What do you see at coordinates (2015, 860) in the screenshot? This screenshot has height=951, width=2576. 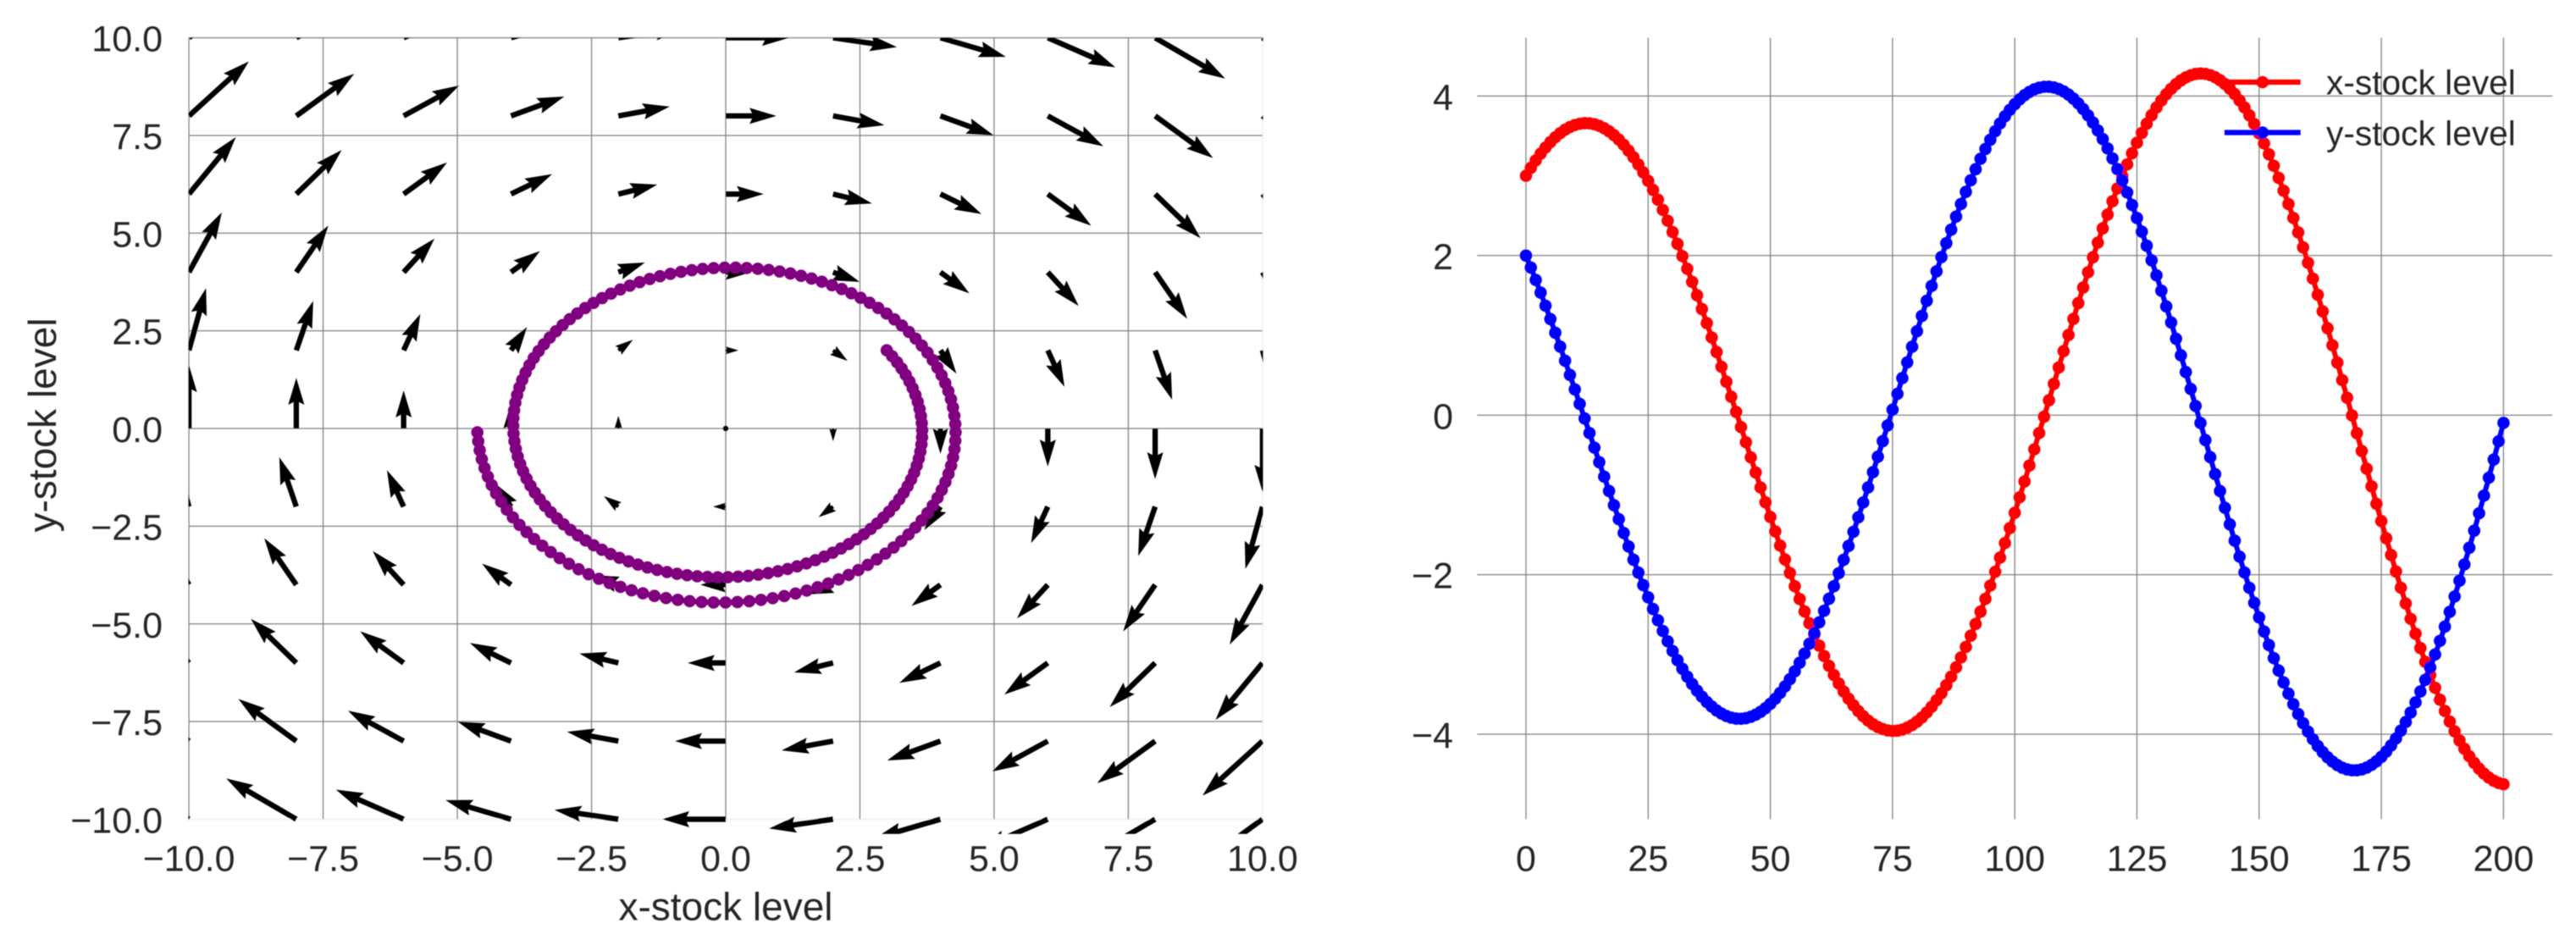 I see `svg-text: 100` at bounding box center [2015, 860].